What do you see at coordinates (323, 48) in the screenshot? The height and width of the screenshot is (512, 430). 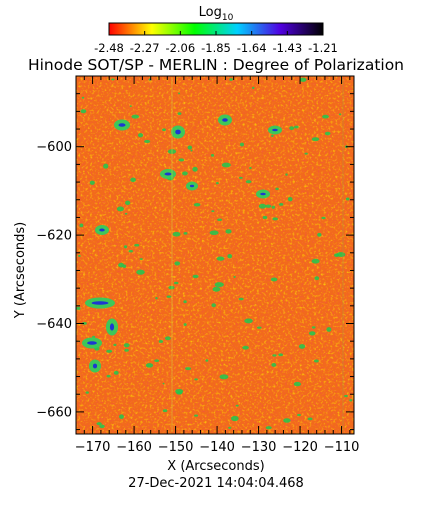 I see `colorbar-tick-label: -1.21` at bounding box center [323, 48].